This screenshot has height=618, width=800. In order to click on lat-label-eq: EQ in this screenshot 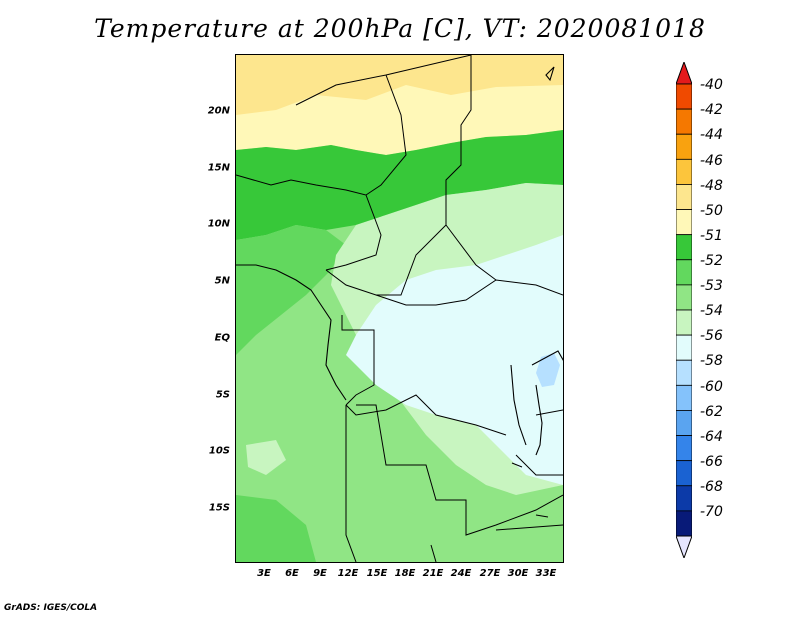, I will do `click(222, 338)`.